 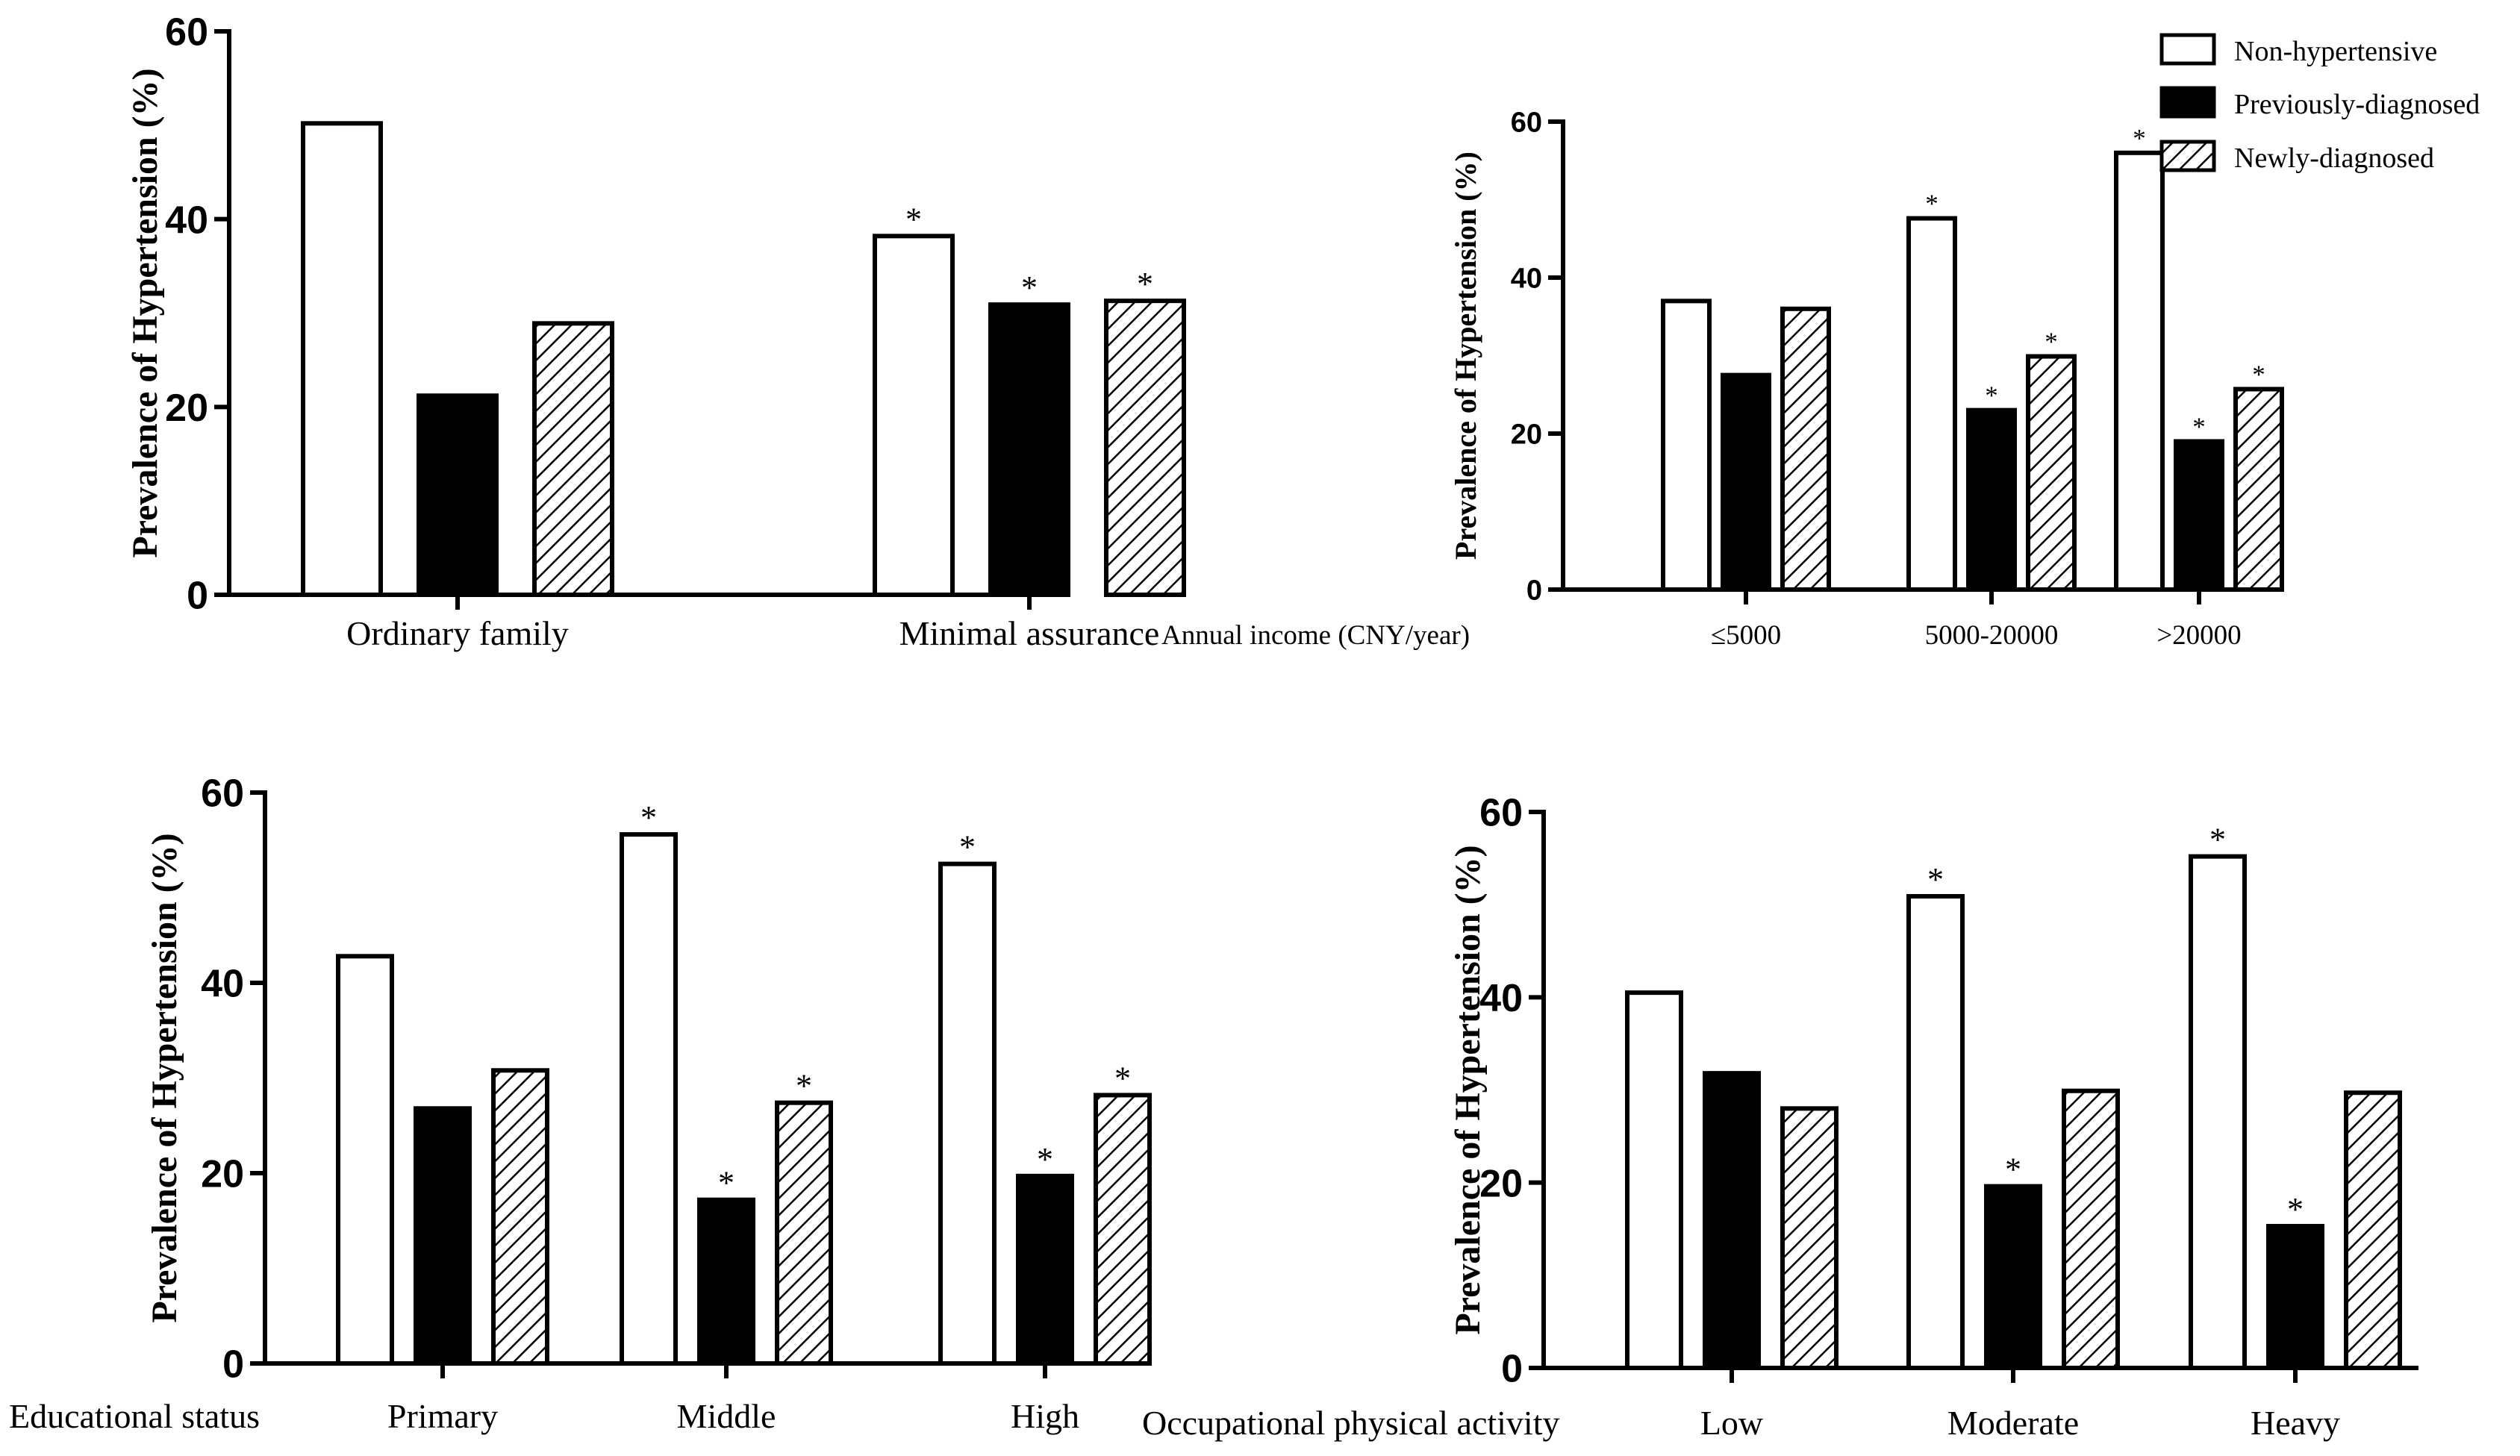 I want to click on x-tick-label-5000: ≤5000, so click(x=1746, y=635).